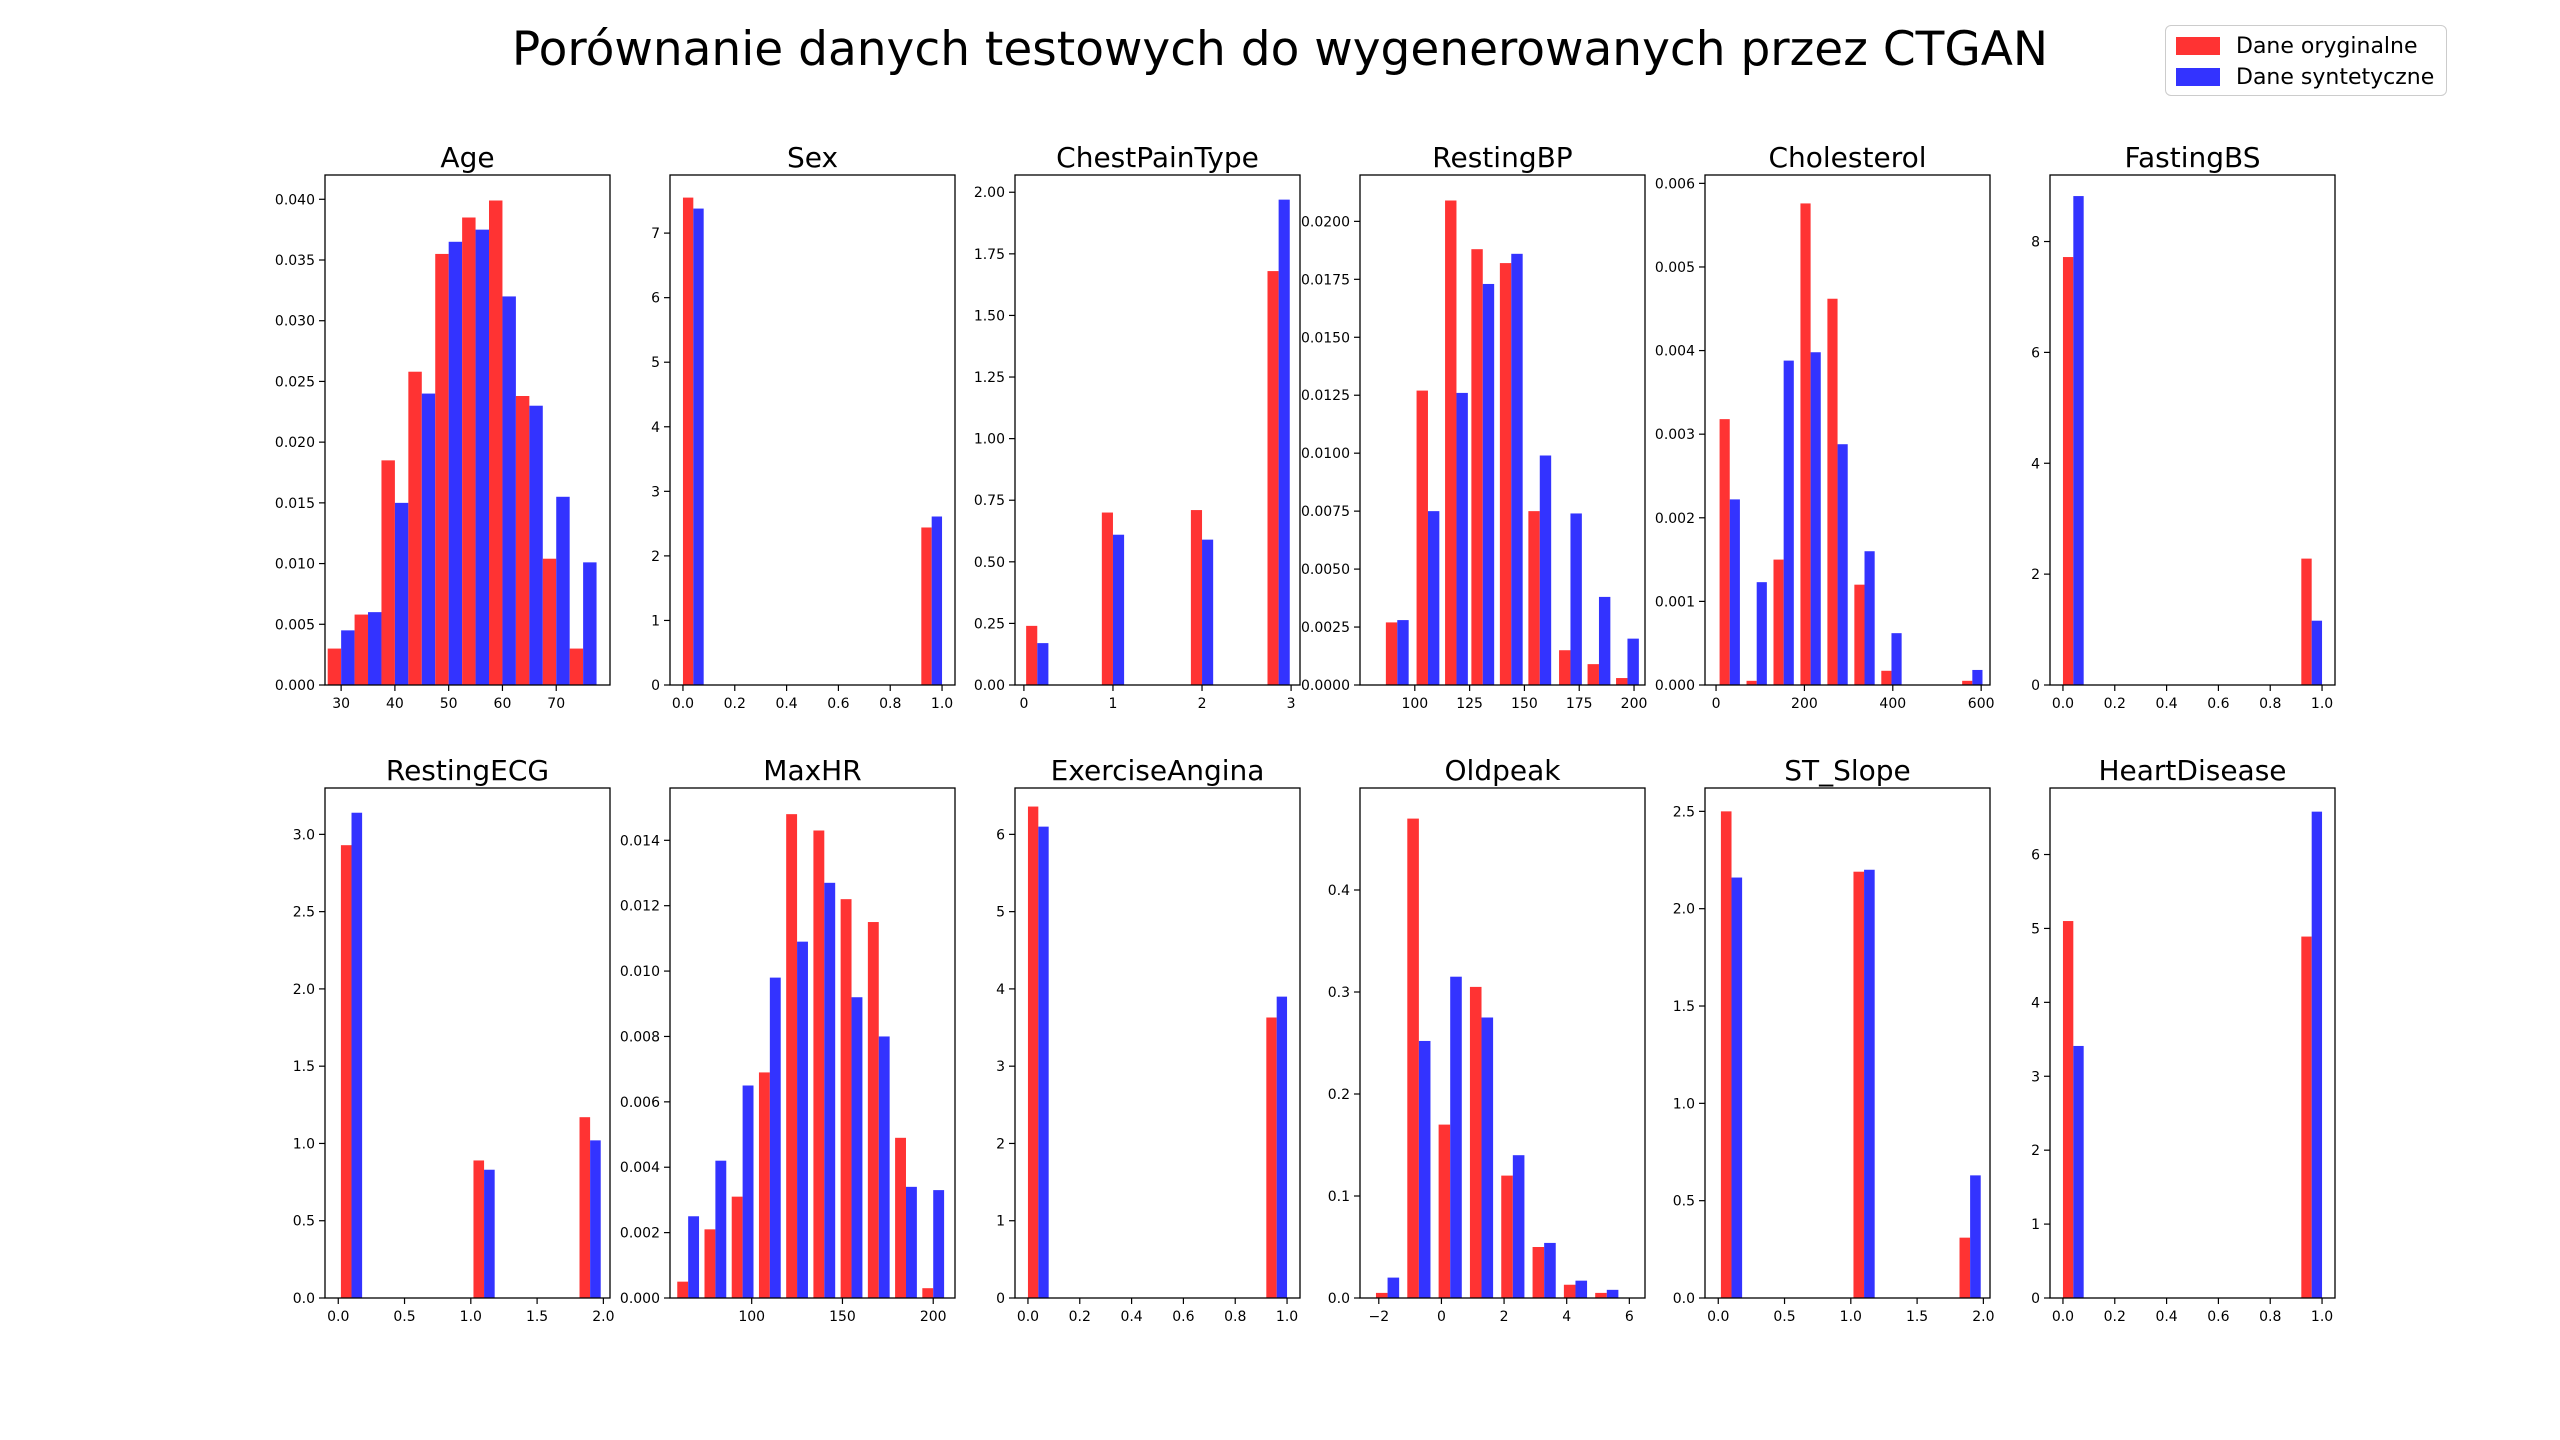  I want to click on xtick-label-st-slope-4: 2.0, so click(1983, 1317).